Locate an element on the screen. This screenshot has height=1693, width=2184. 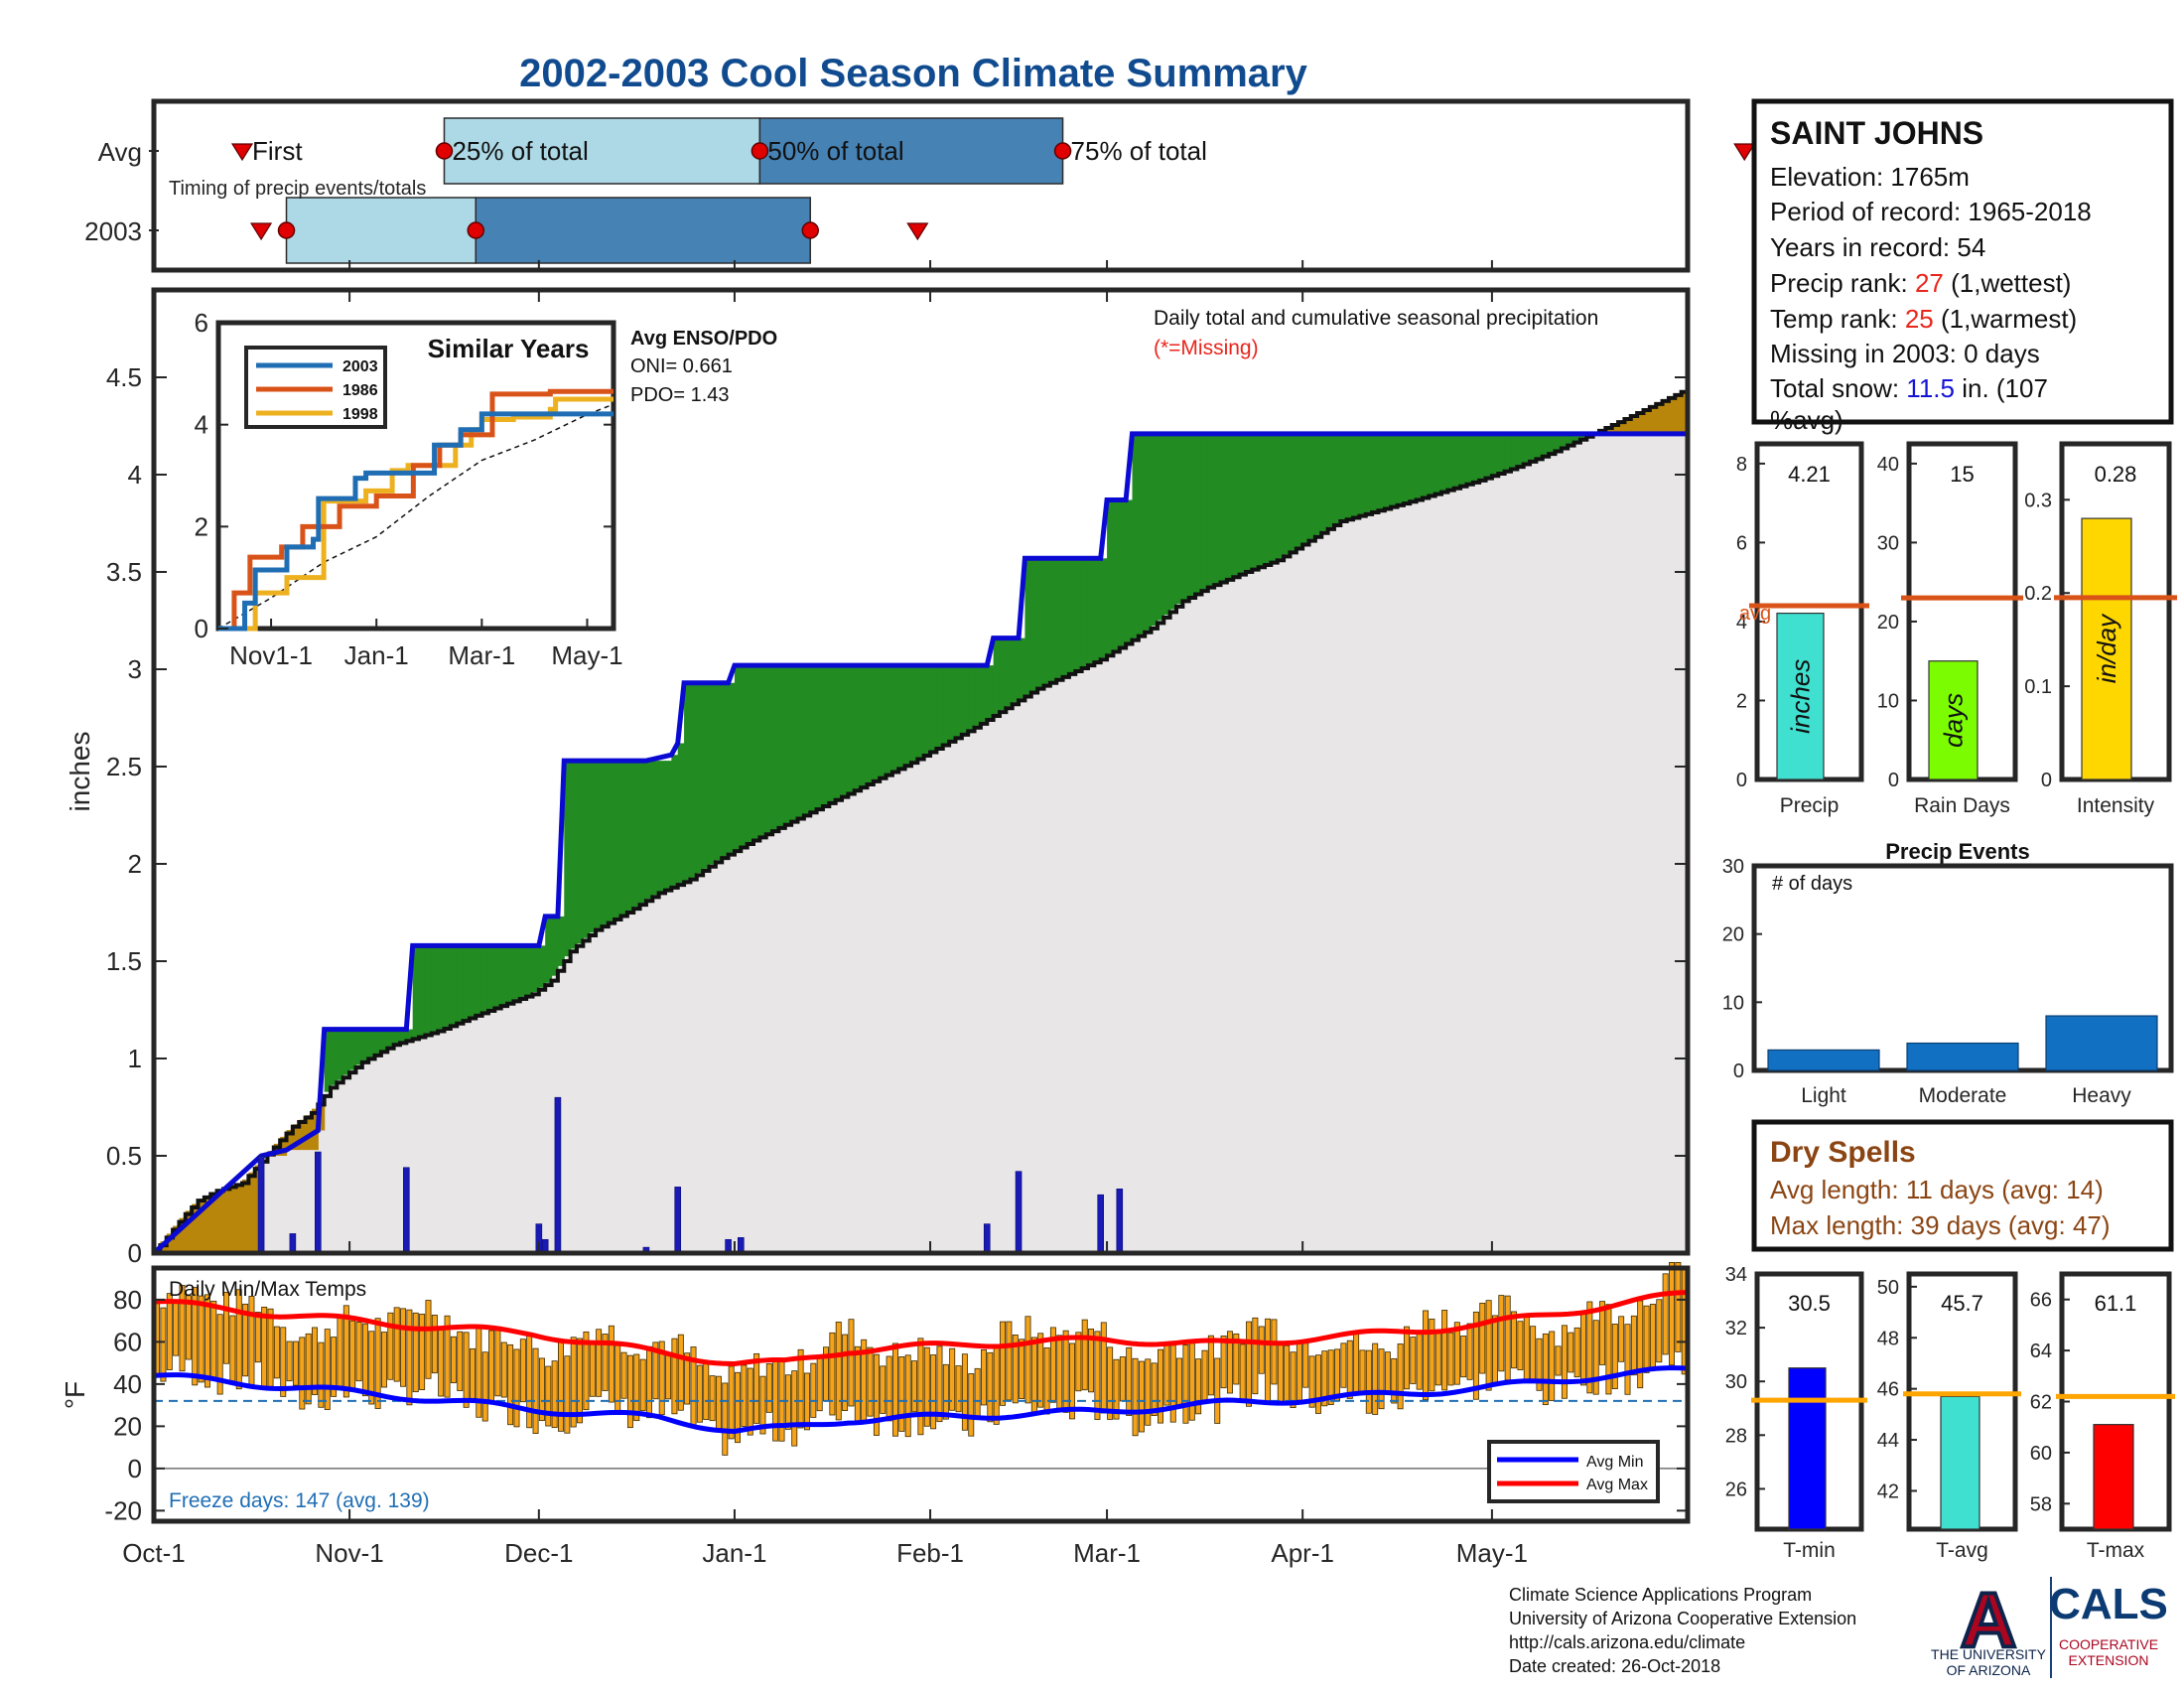
precip-rank: Precip rank: 27 (1,wettest) is located at coordinates (1920, 283).